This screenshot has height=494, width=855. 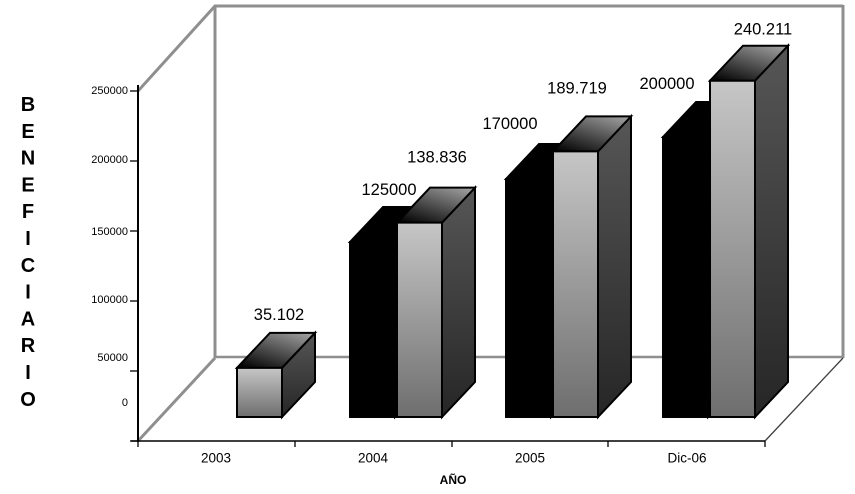 What do you see at coordinates (109, 232) in the screenshot?
I see `y-tick-label: 150000` at bounding box center [109, 232].